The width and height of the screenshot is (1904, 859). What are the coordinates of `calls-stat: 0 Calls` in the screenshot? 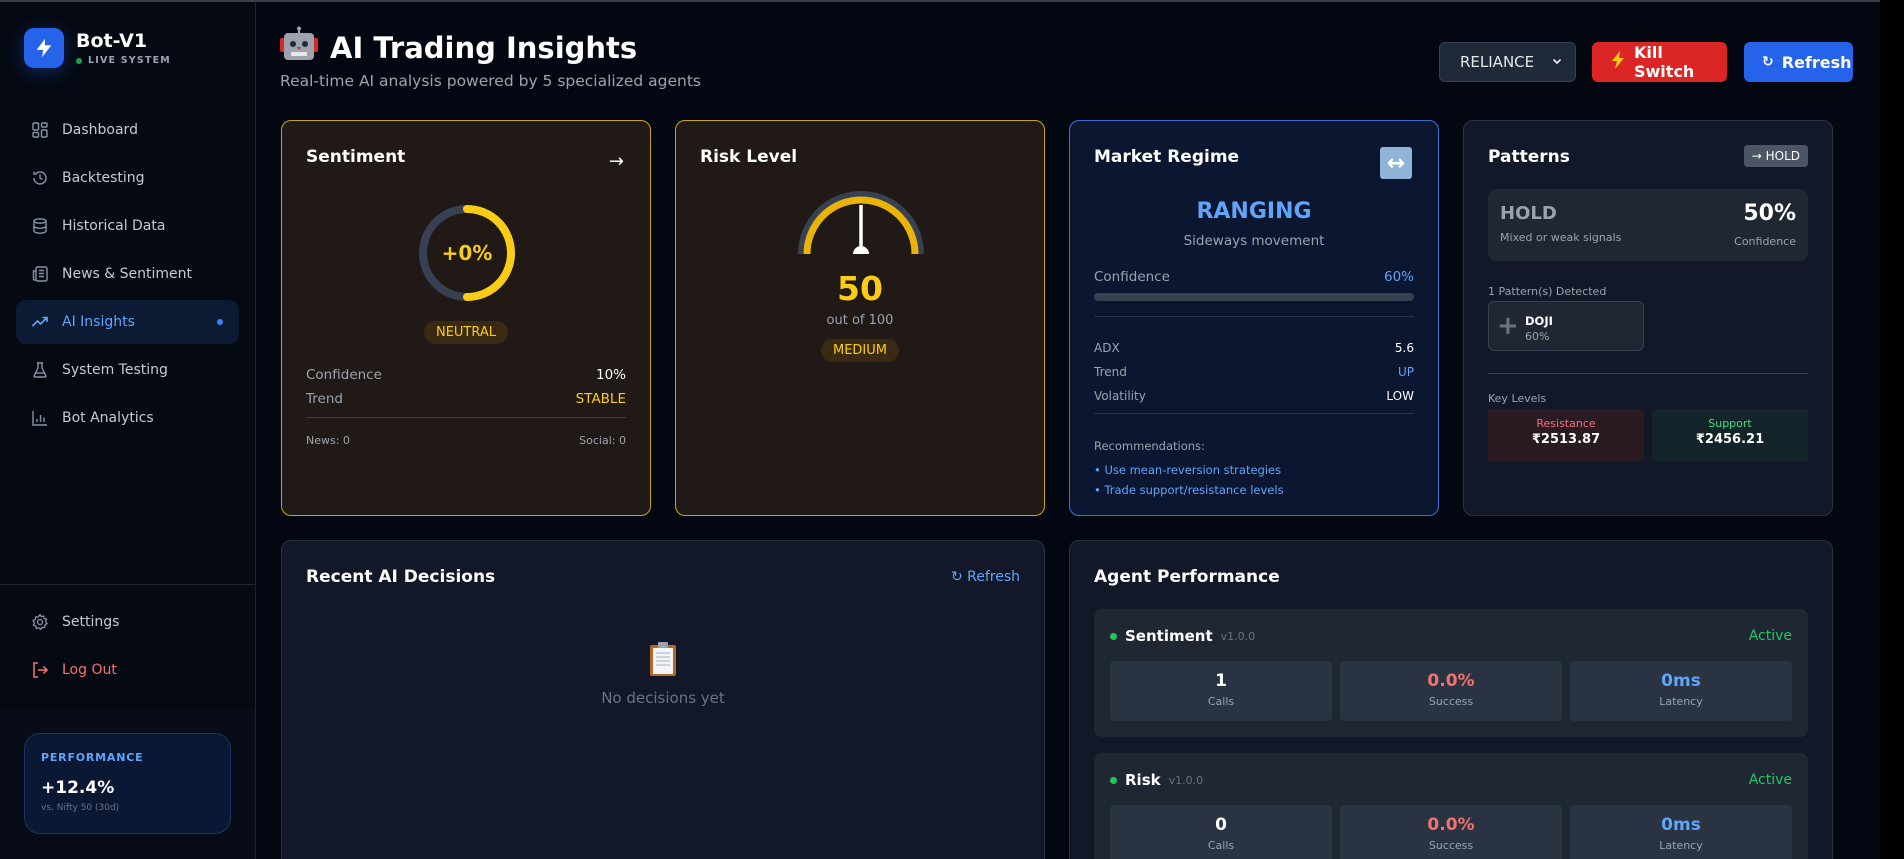 It's located at (1221, 832).